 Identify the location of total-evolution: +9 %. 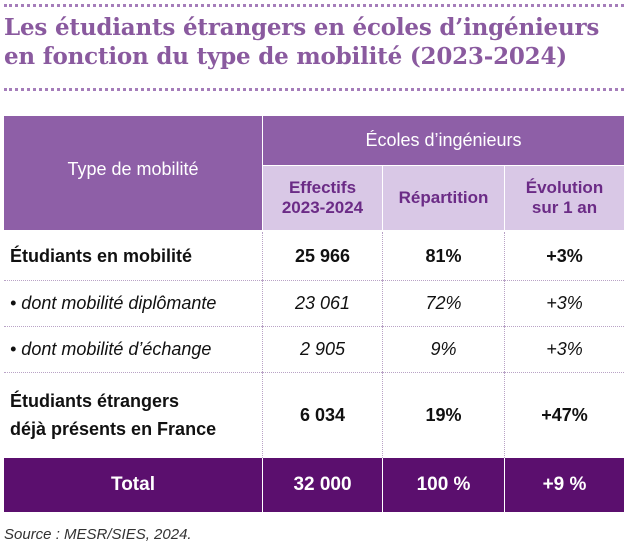
(564, 485).